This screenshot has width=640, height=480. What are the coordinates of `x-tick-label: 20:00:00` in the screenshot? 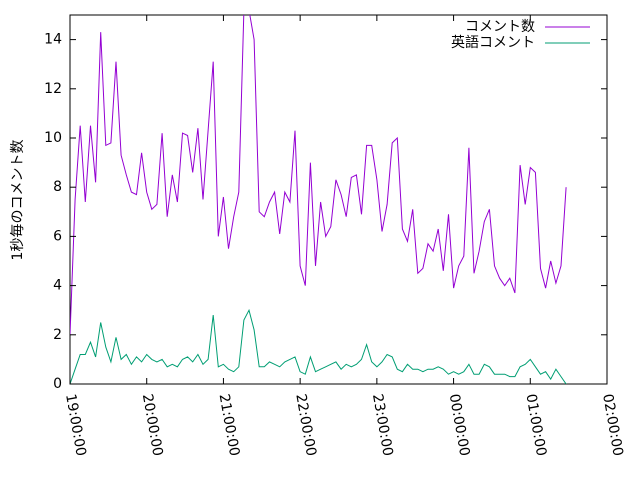 It's located at (152, 425).